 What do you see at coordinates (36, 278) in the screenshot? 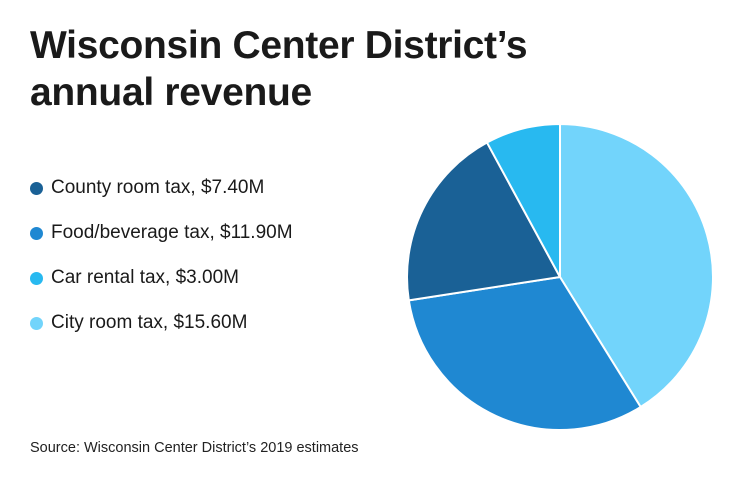
I see `legend-swatch-car-rental-tax` at bounding box center [36, 278].